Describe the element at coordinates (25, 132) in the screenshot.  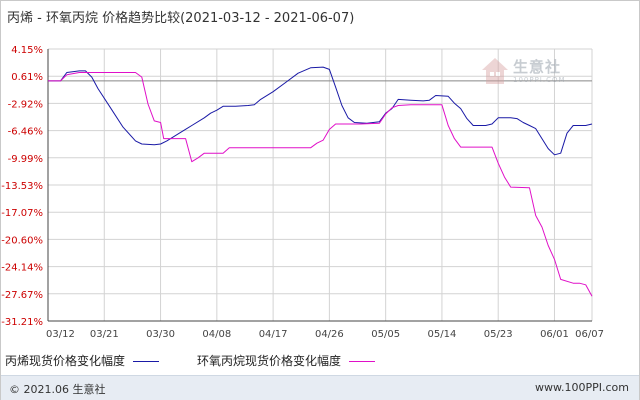
I see `y-tick-label: -6.46%` at that location.